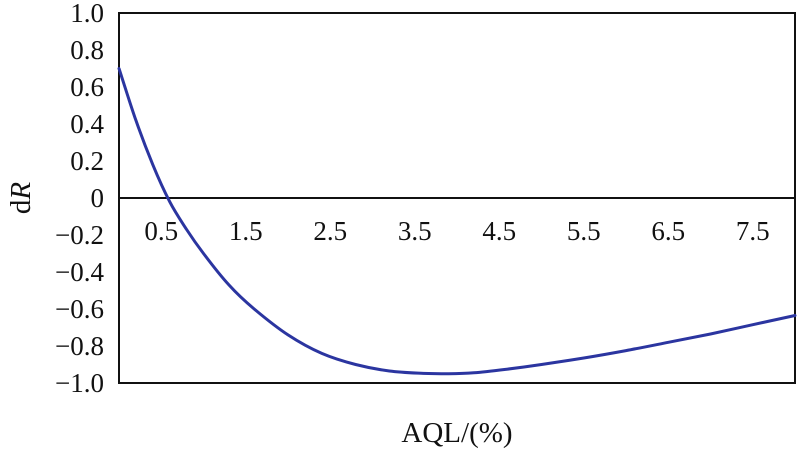  I want to click on y-tick-label: −0.4, so click(79, 272).